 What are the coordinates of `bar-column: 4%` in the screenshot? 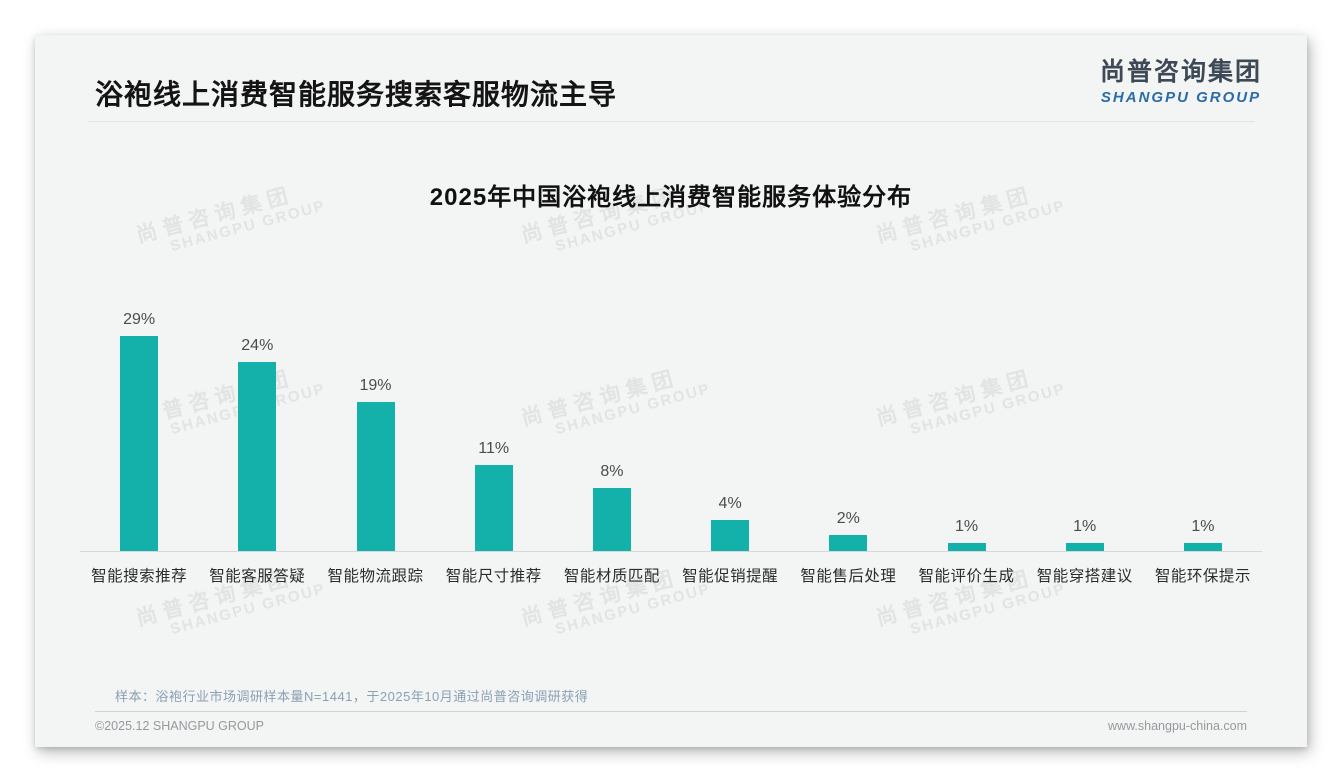 It's located at (730, 431).